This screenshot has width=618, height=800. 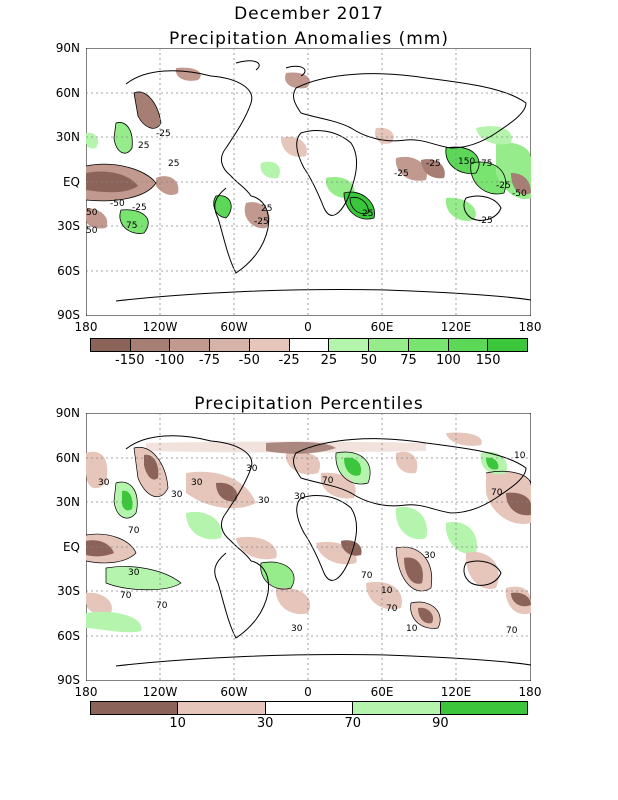 I want to click on colorbar-label: -50, so click(x=249, y=360).